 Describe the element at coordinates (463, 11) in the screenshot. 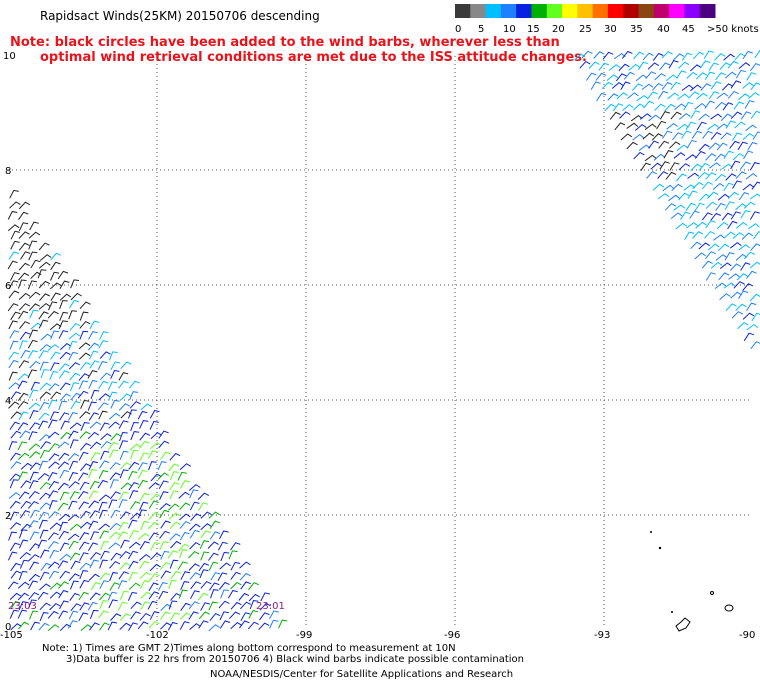

I see `legend-swatch` at that location.